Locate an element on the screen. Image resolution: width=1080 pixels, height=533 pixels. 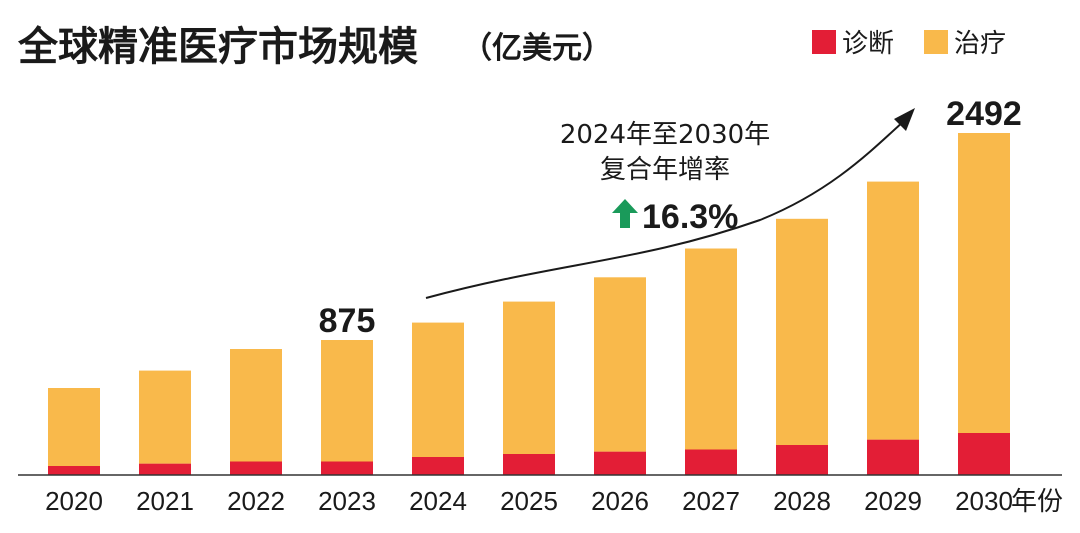
bar-diagnosis-2023 is located at coordinates (347, 468).